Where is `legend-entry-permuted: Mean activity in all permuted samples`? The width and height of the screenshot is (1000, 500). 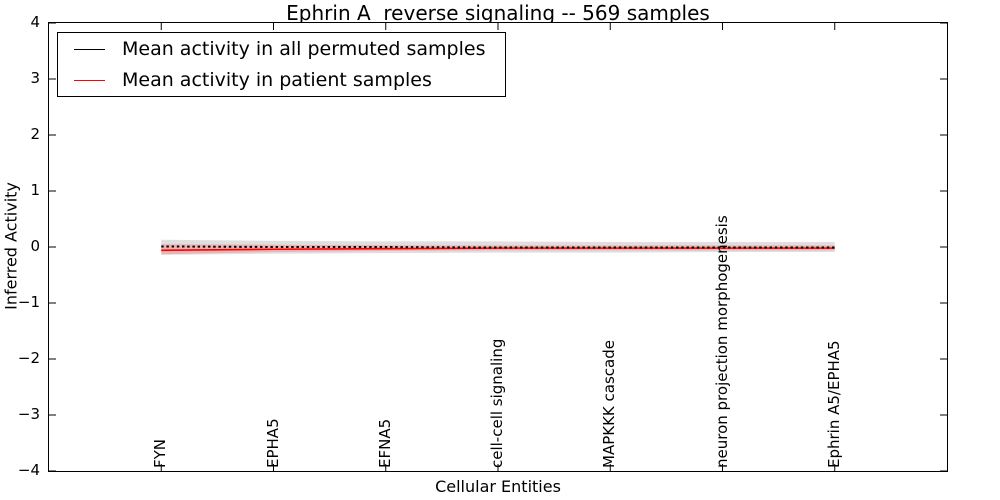
legend-entry-permuted: Mean activity in all permuted samples is located at coordinates (281, 49).